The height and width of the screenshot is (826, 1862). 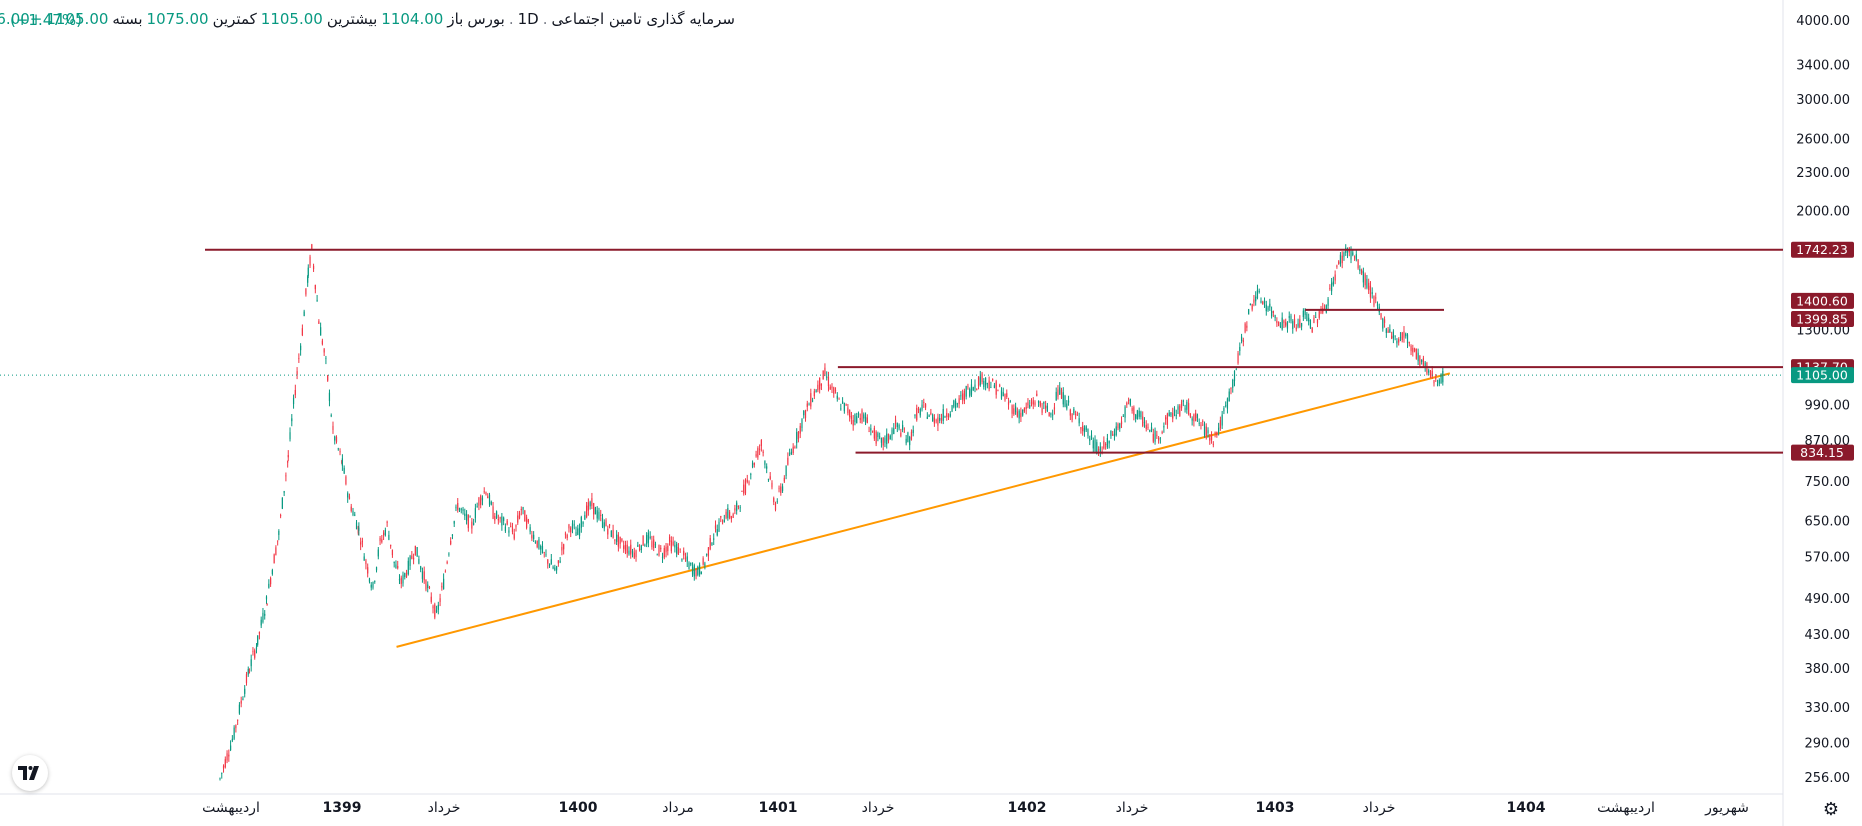 I want to click on change-value: +16.00, so click(x=21, y=19).